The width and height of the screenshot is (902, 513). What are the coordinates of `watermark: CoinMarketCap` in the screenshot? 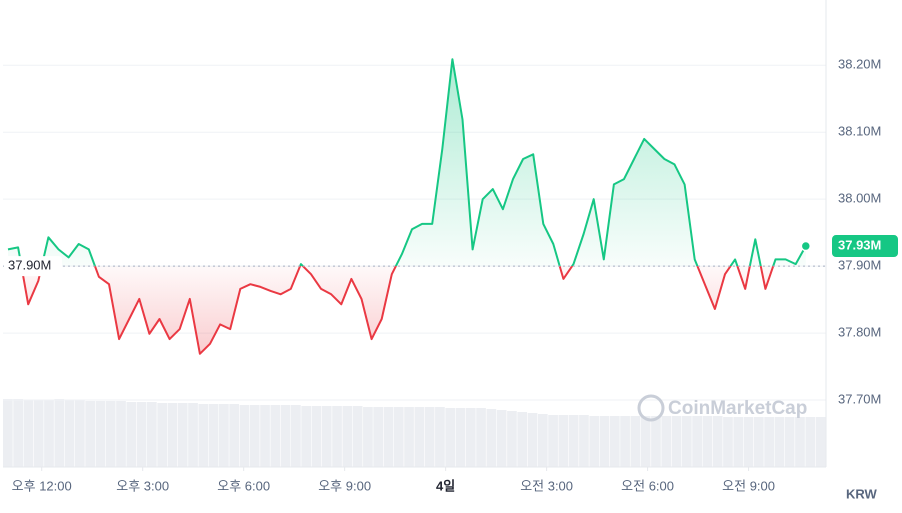 It's located at (722, 408).